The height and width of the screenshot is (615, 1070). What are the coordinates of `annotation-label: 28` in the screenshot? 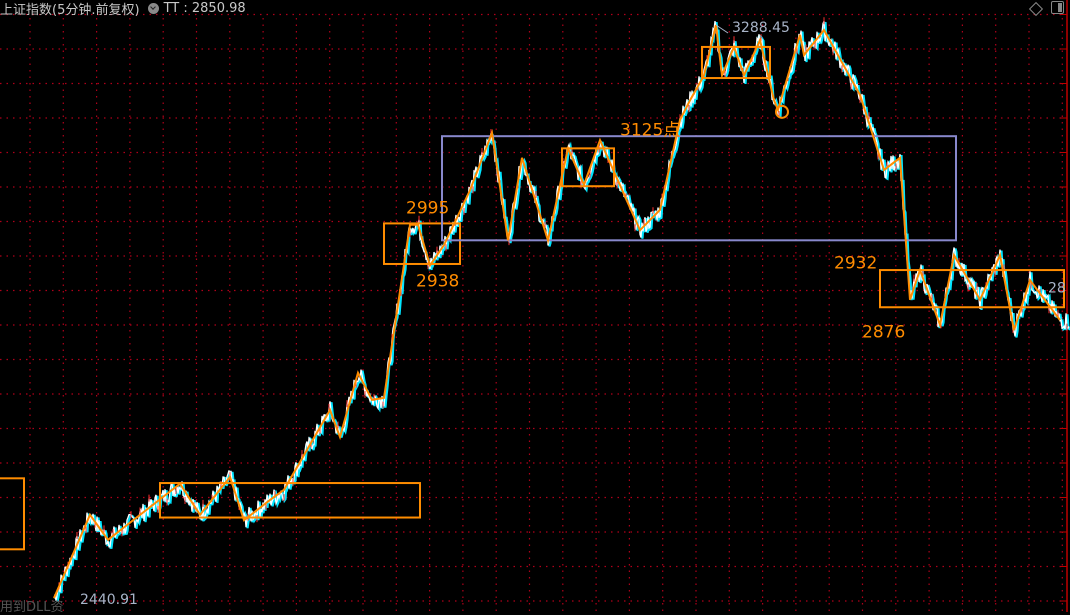 It's located at (1057, 288).